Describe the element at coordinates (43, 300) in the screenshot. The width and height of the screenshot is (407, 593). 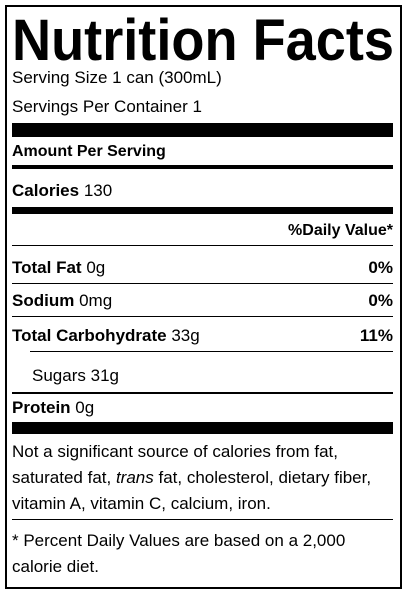
I see `nutrient-name: Sodium` at that location.